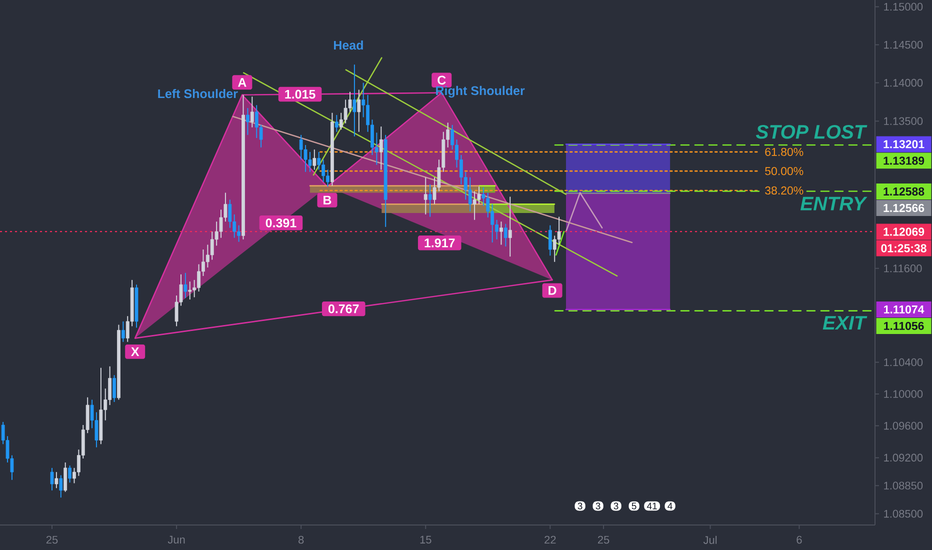 This screenshot has width=932, height=550. What do you see at coordinates (903, 458) in the screenshot?
I see `y-tick-label: 1.09200` at bounding box center [903, 458].